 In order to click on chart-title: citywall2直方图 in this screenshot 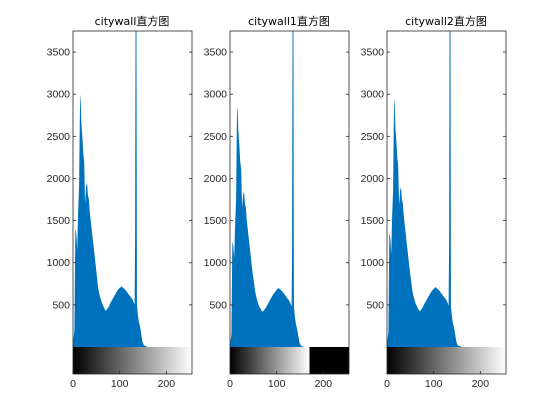, I will do `click(446, 21)`.